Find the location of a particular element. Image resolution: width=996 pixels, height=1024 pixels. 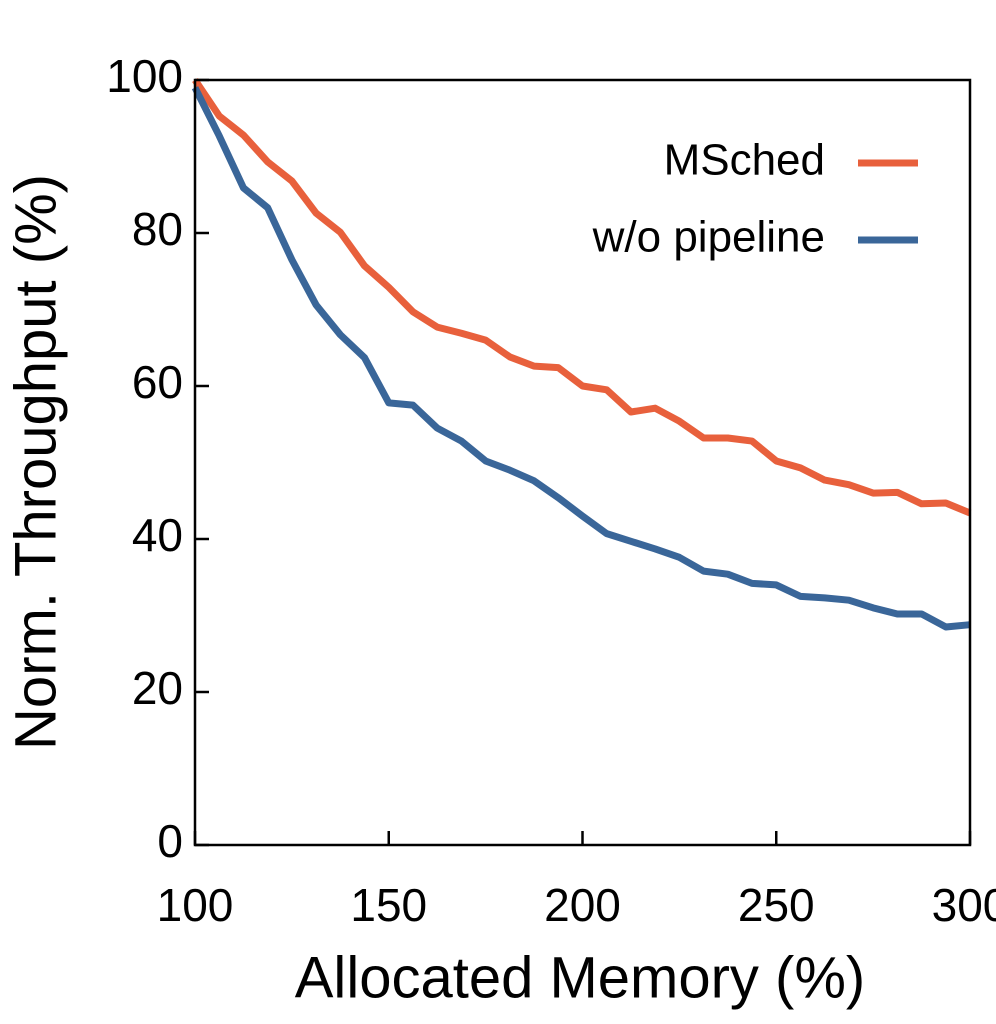

x-tick-label: 300 is located at coordinates (964, 905).